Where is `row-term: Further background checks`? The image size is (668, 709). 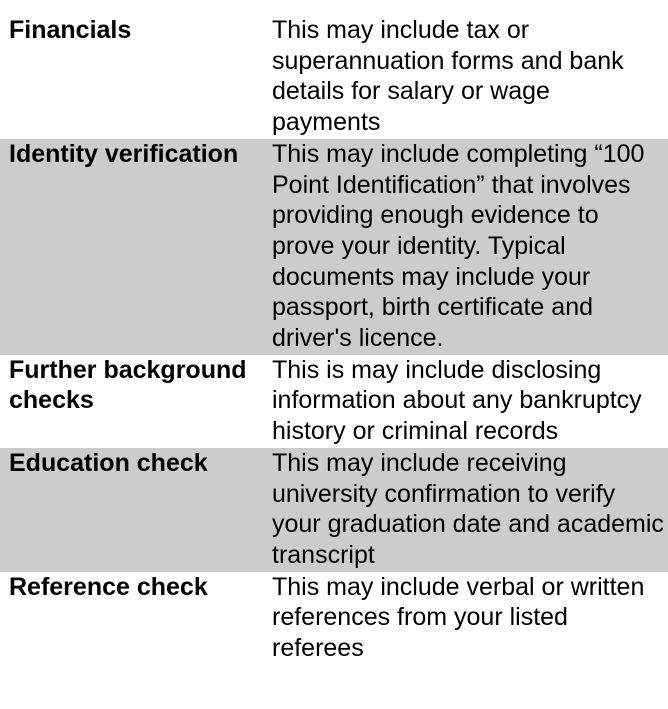
row-term: Further background checks is located at coordinates (128, 385).